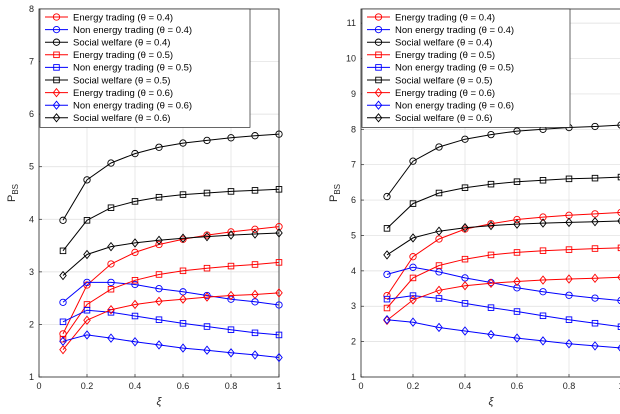 Image resolution: width=620 pixels, height=414 pixels. What do you see at coordinates (231, 386) in the screenshot?
I see `x-tick-label: 0.8` at bounding box center [231, 386].